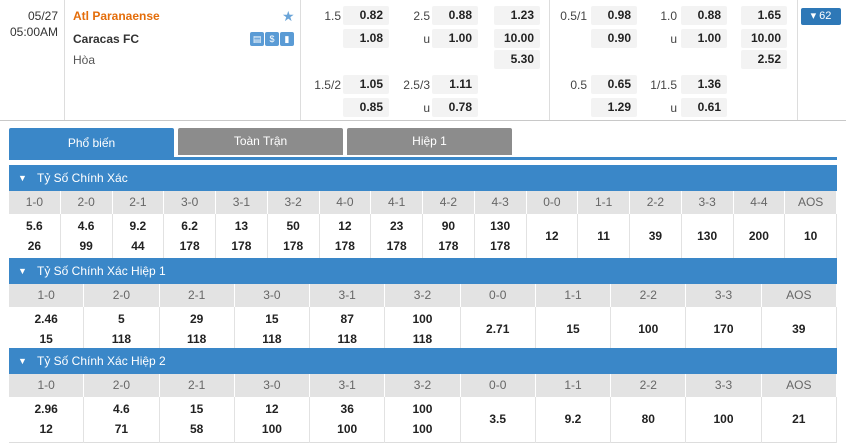 This screenshot has height=443, width=846. Describe the element at coordinates (34, 226) in the screenshot. I see `home-score-odds: 5.6` at that location.